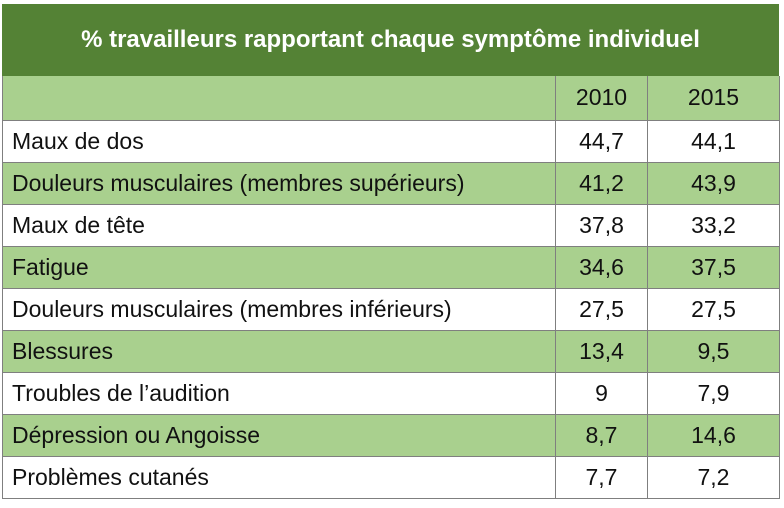 Image resolution: width=784 pixels, height=508 pixels. I want to click on value-cell-2010: 9, so click(601, 393).